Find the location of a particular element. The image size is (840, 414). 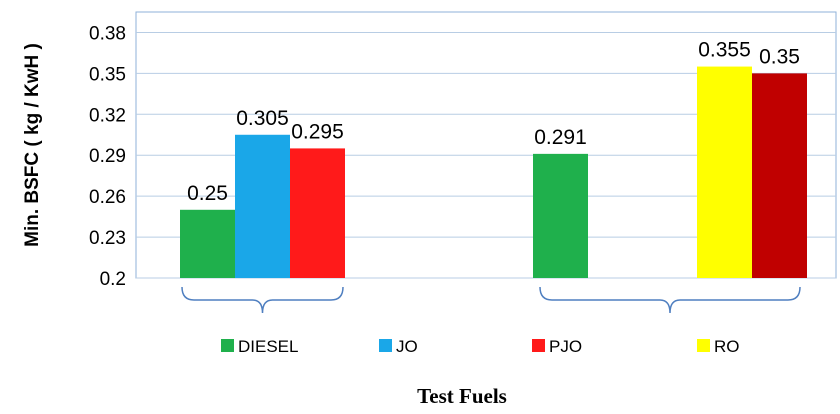

y-tick-label: 0.35 is located at coordinates (107, 74).